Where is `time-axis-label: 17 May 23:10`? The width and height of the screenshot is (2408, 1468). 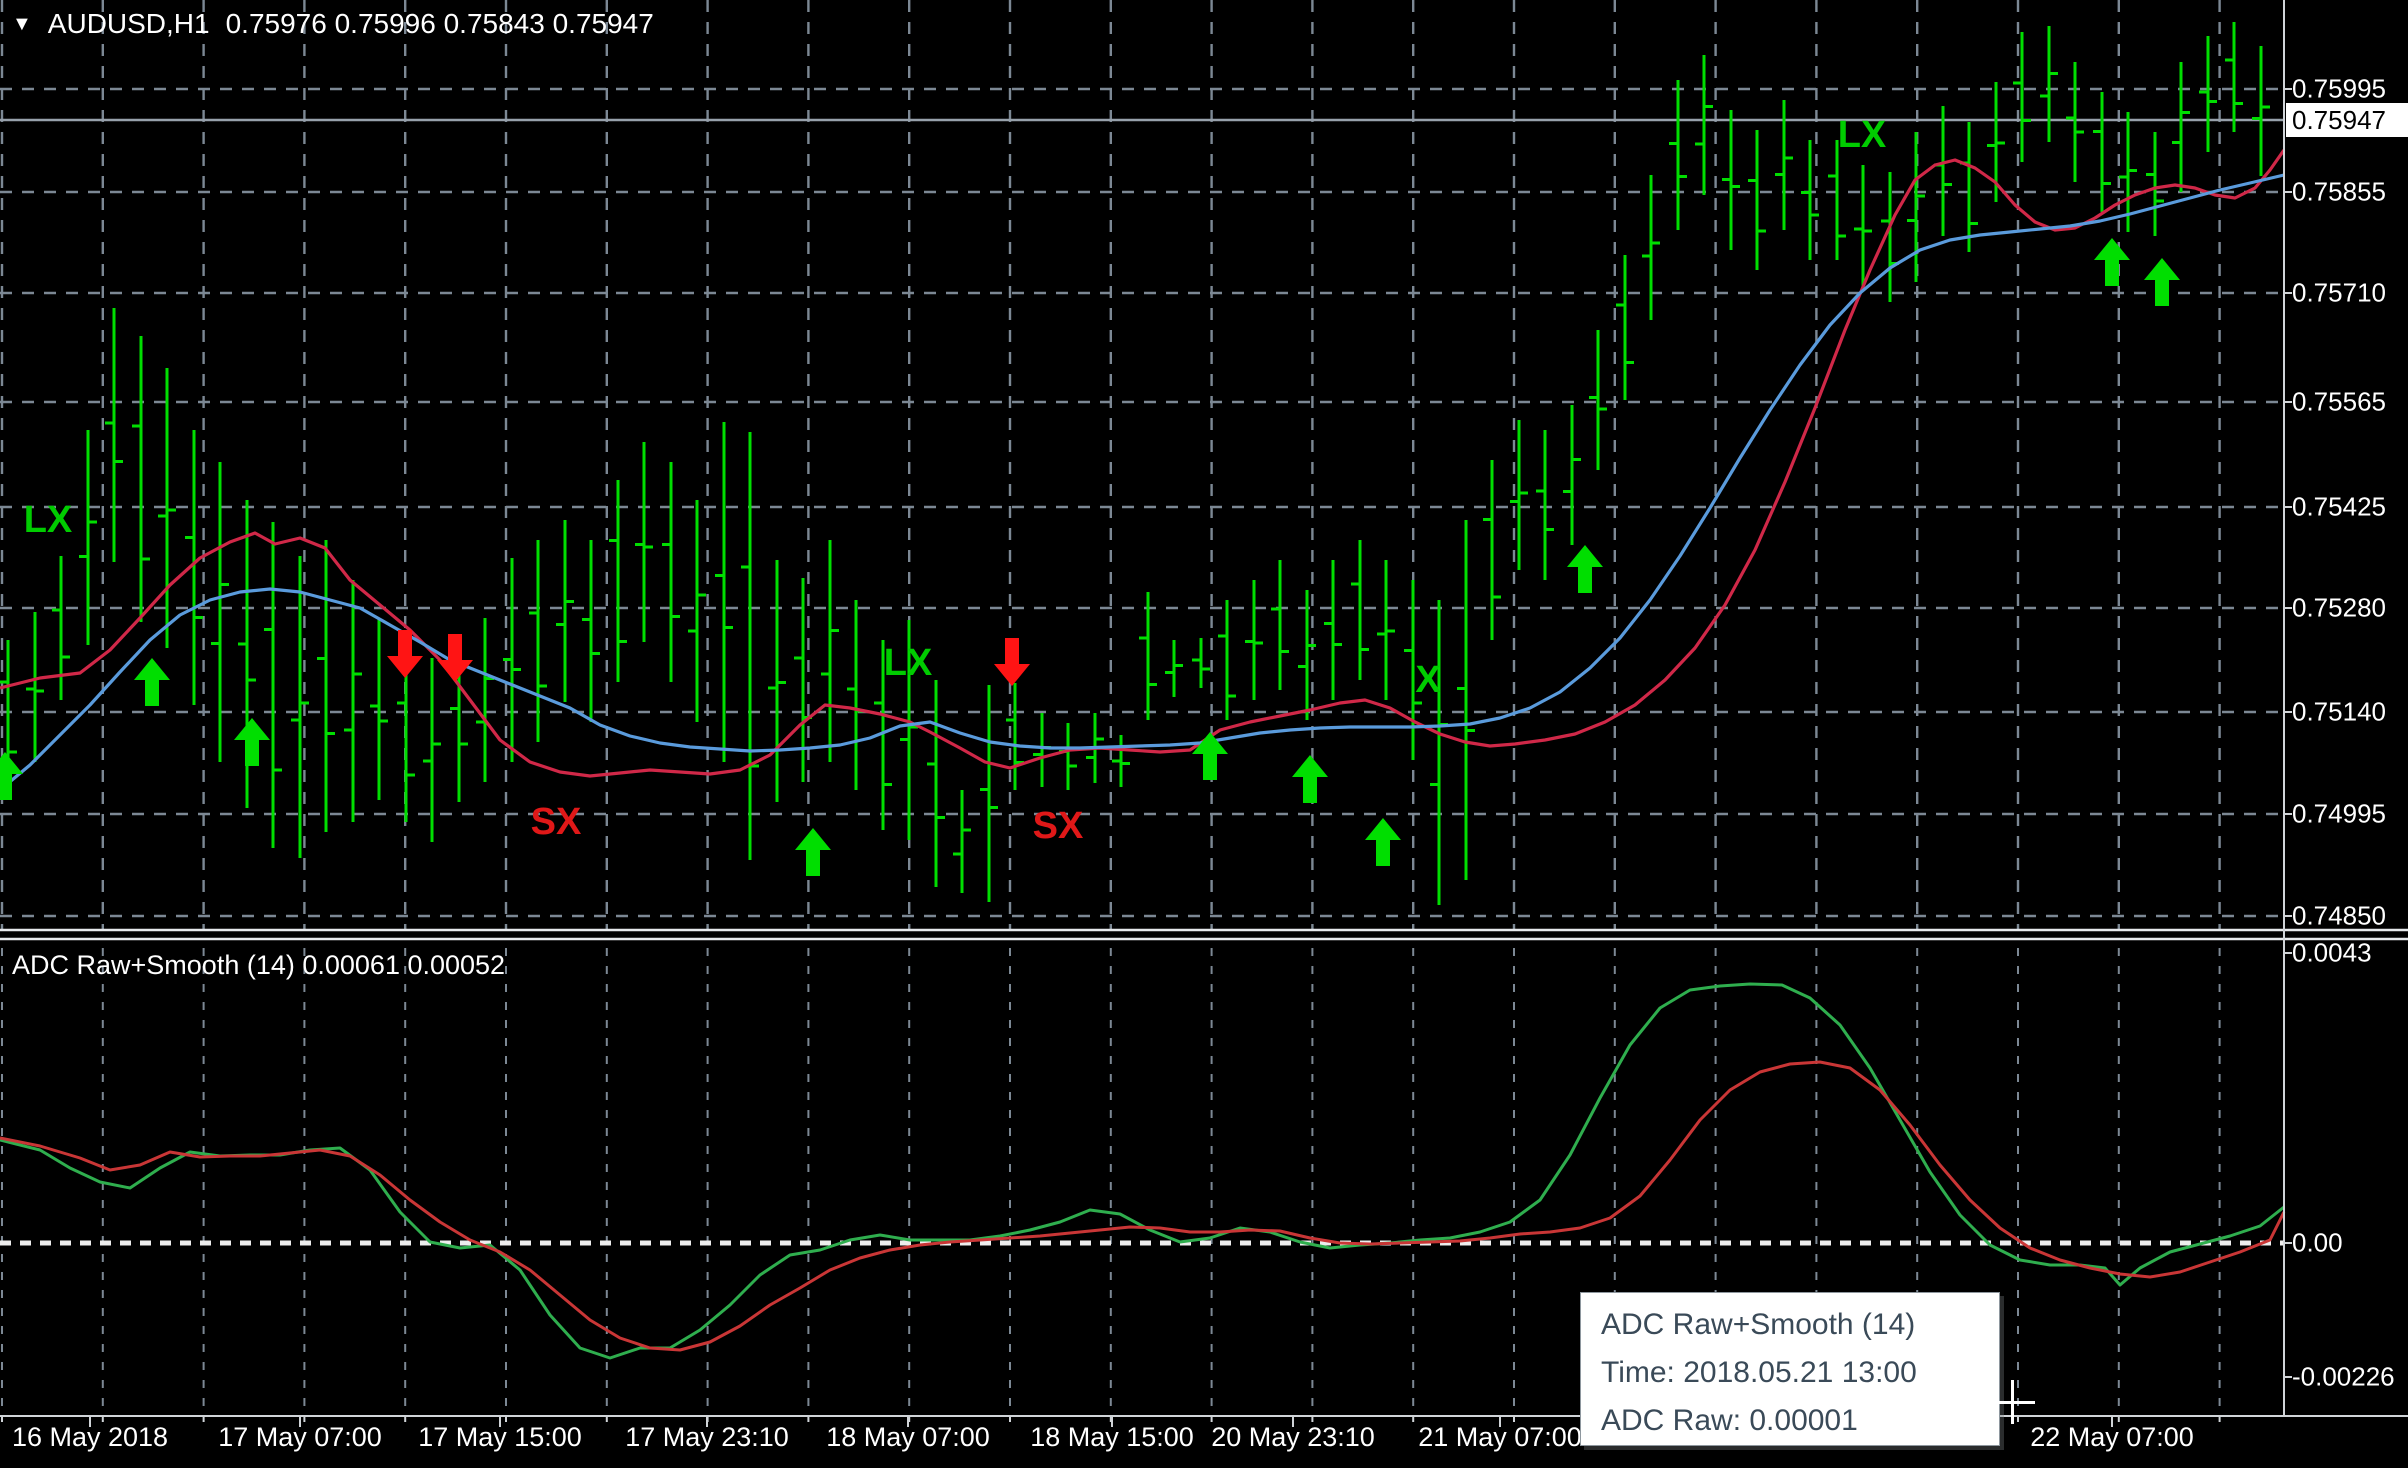 time-axis-label: 17 May 23:10 is located at coordinates (707, 1437).